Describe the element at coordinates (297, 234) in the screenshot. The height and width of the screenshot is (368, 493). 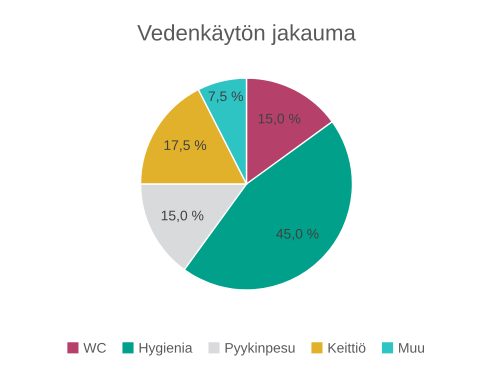
I see `data-label: 45,0 %` at that location.